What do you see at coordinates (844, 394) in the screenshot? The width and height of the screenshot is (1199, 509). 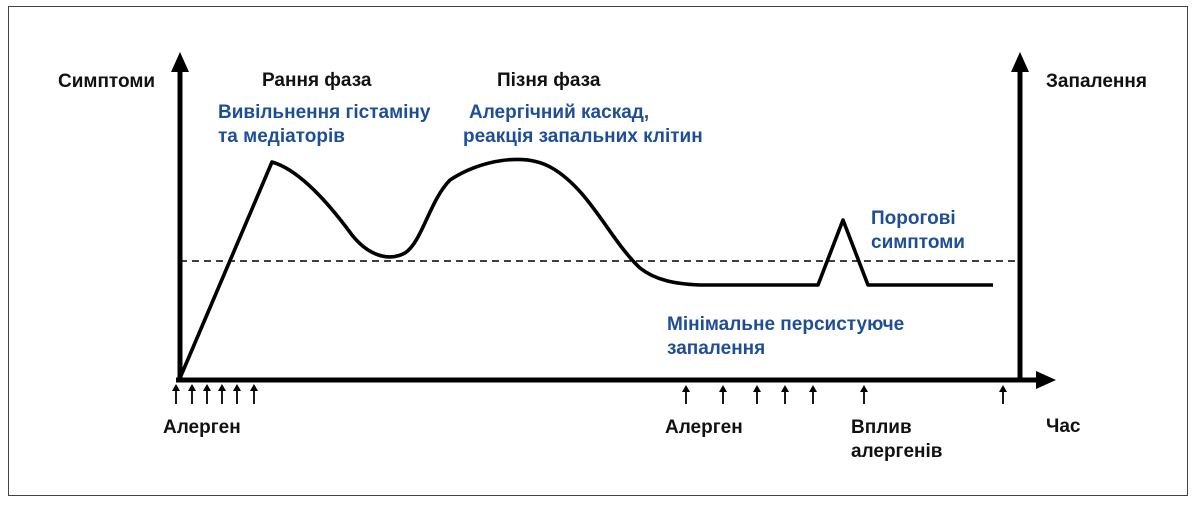 I see `allergen-arrows-late` at bounding box center [844, 394].